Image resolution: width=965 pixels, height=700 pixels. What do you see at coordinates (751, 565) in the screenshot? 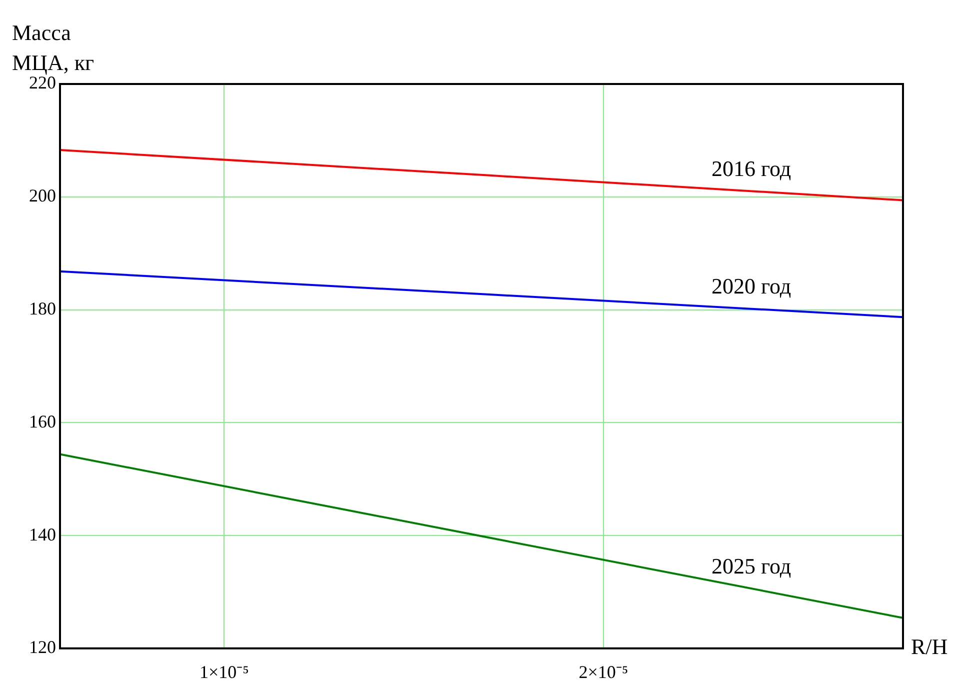
I see `series-label: 2025 год` at bounding box center [751, 565].